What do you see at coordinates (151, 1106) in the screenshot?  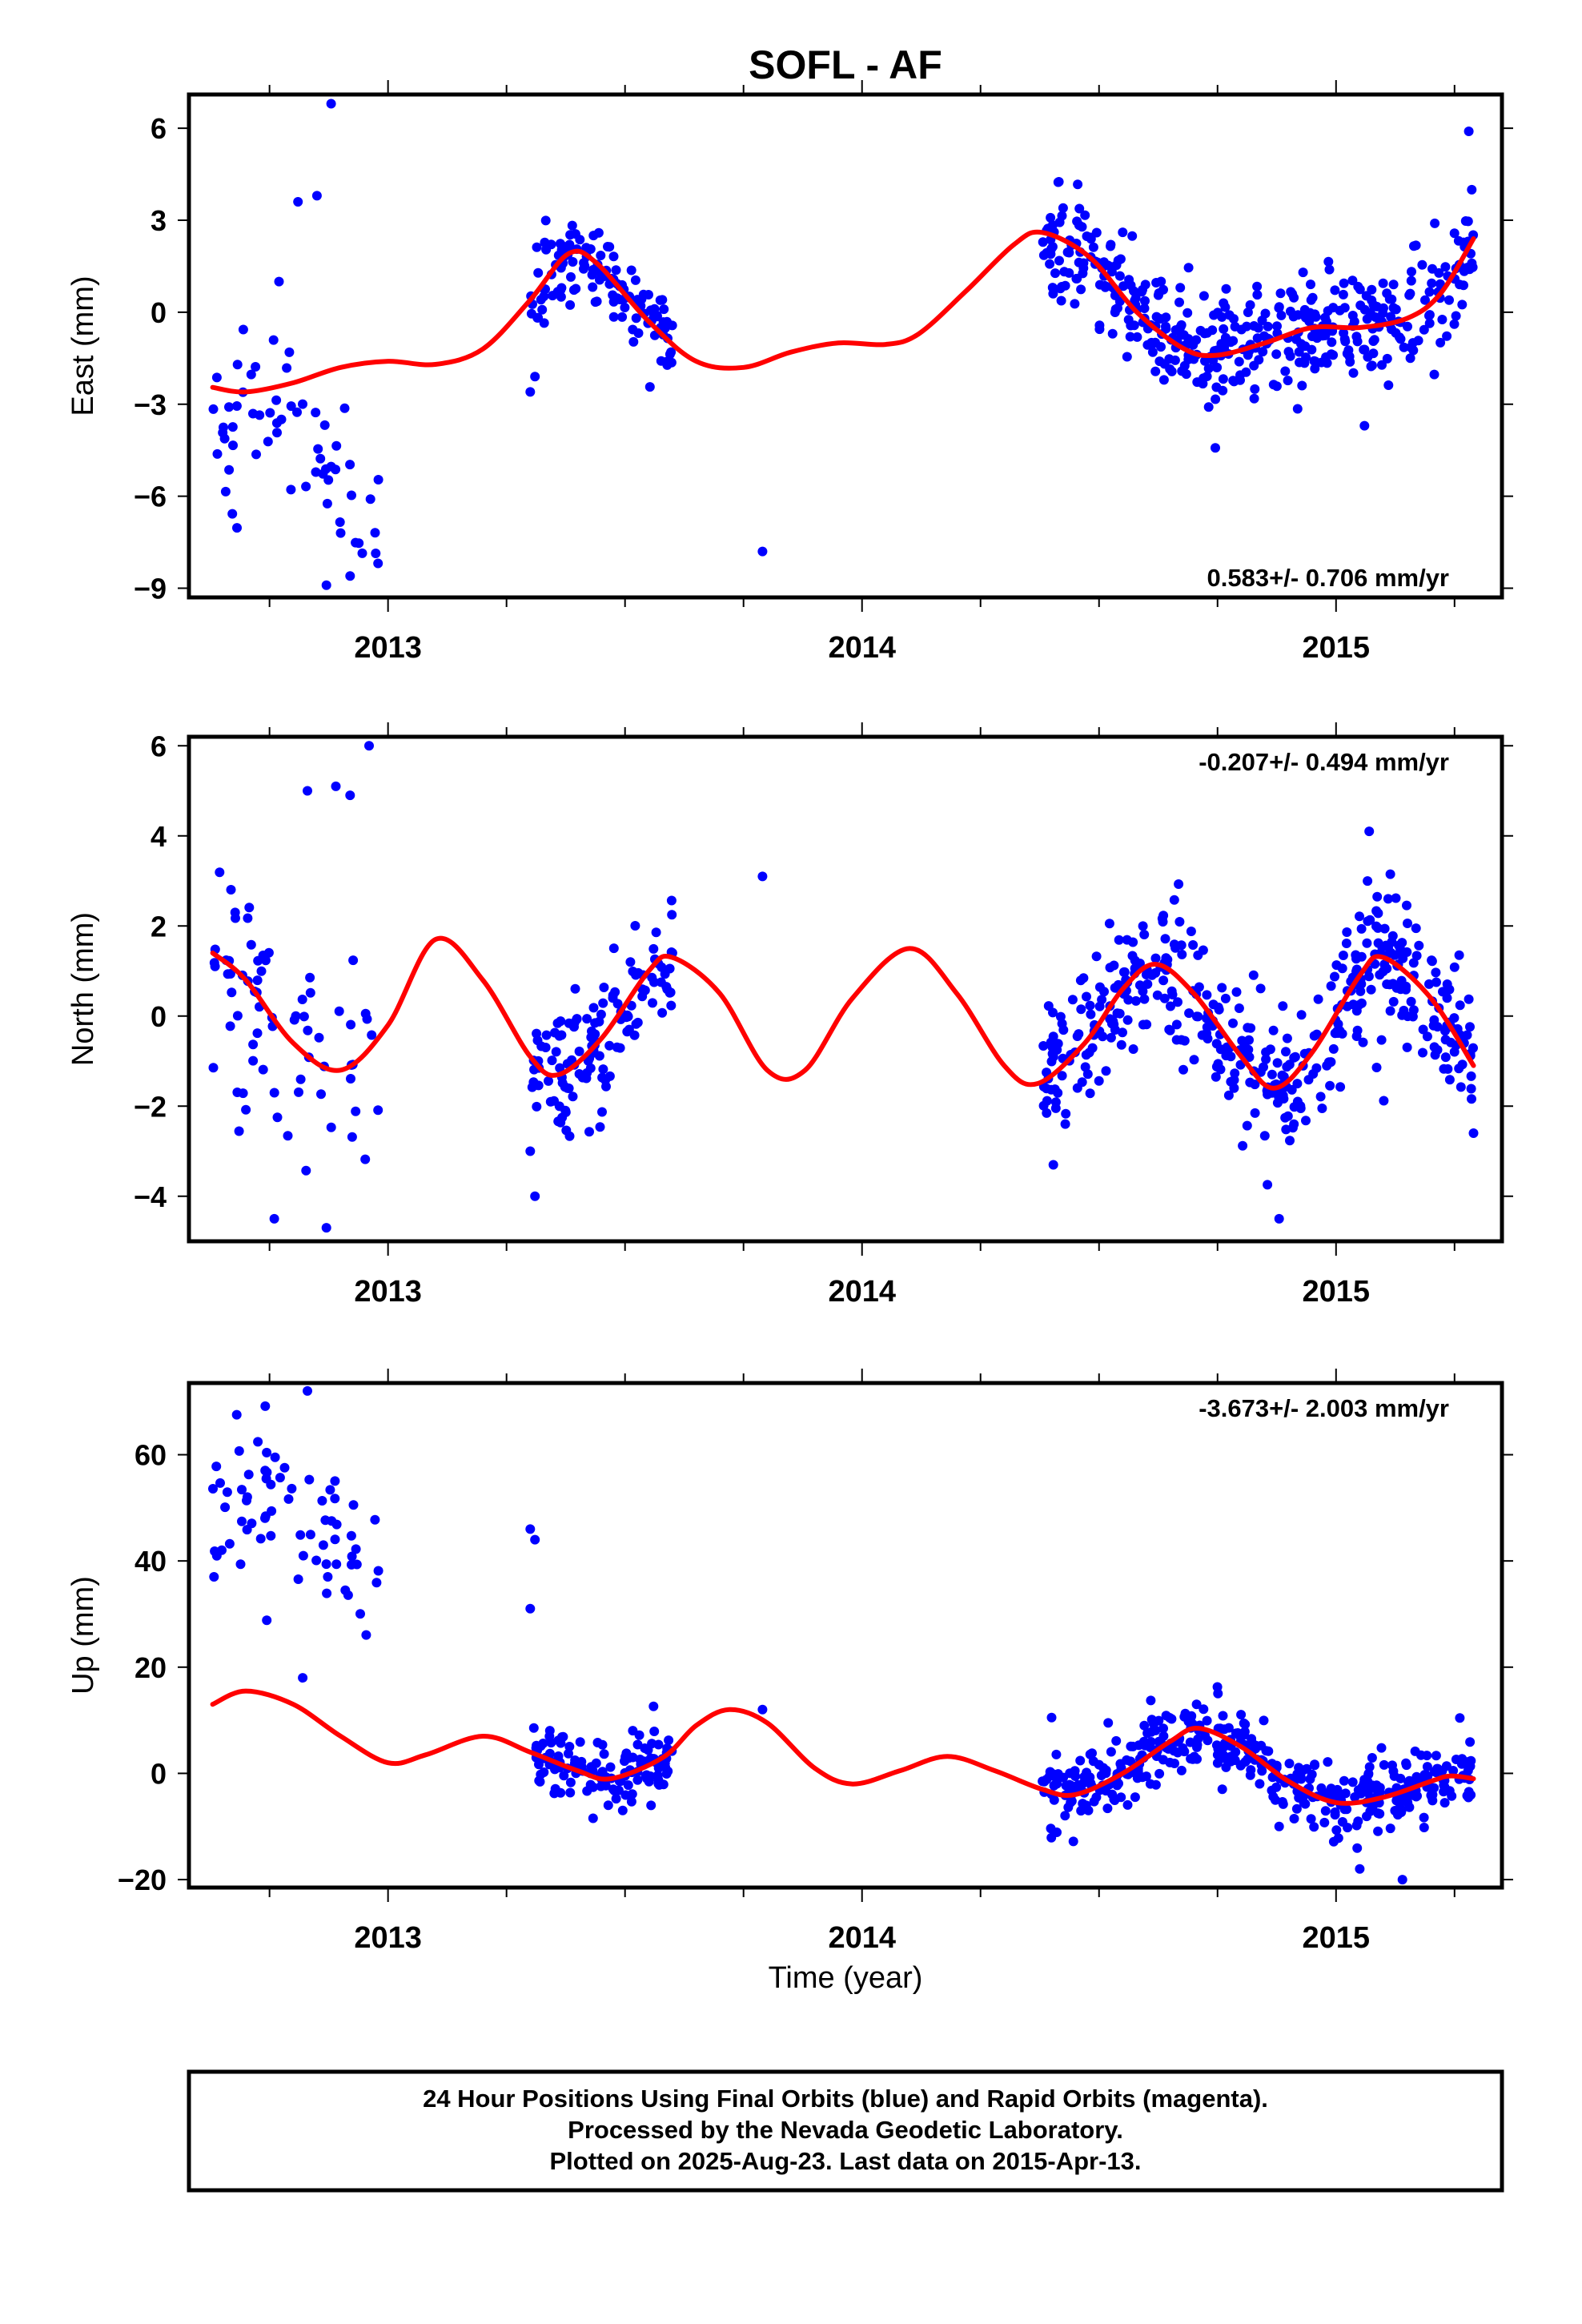 I see `y-tick-label: −2` at bounding box center [151, 1106].